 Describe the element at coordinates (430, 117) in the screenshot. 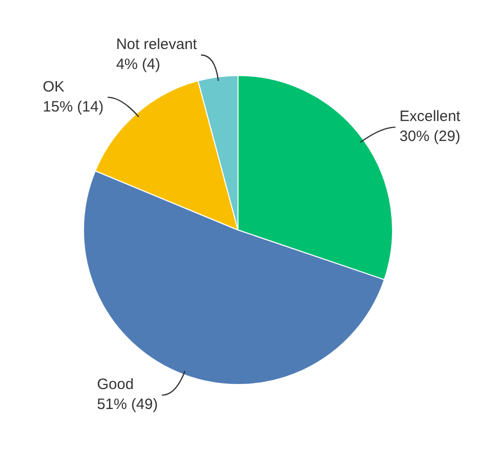

I see `slice-label: Excellent` at that location.